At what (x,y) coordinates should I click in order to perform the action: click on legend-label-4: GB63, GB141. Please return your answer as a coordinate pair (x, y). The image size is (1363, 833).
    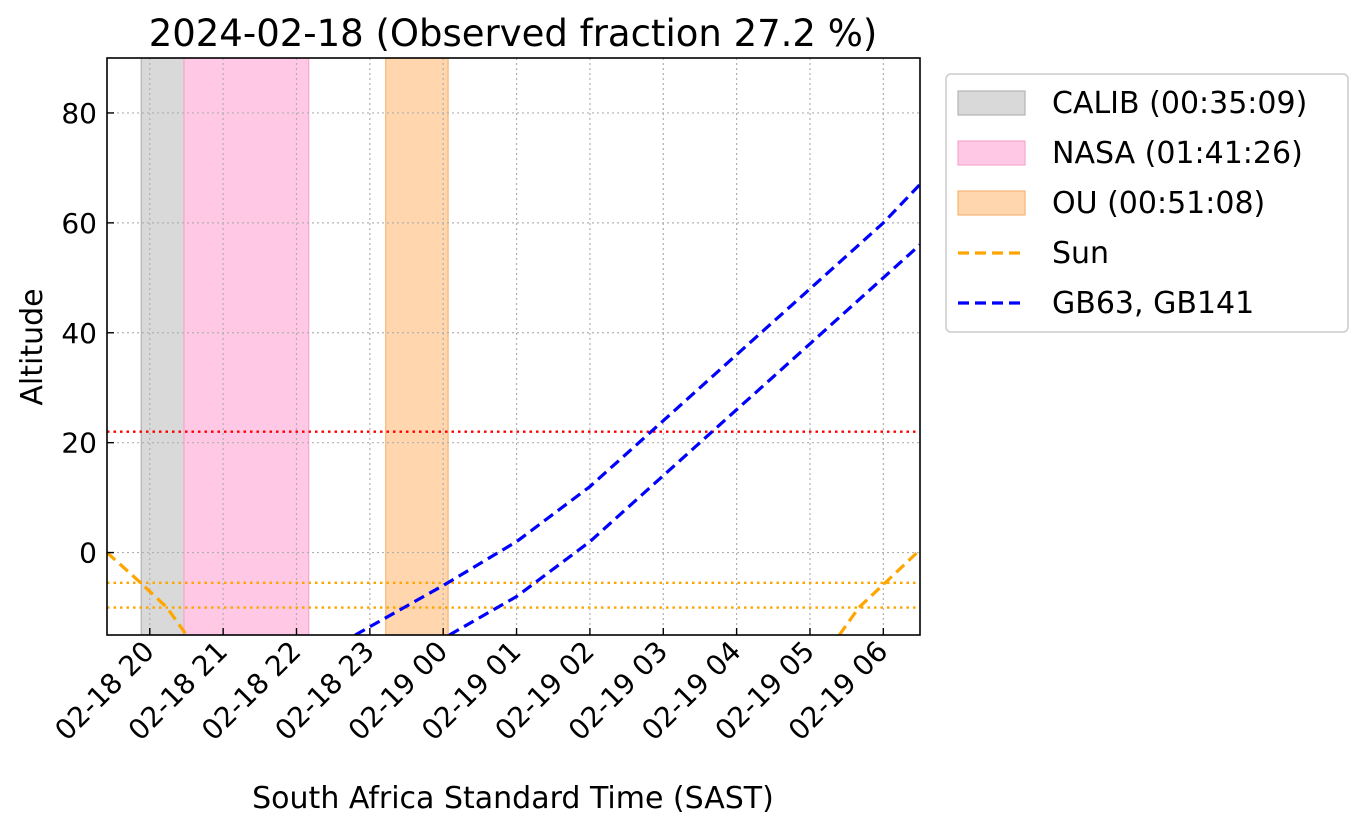
    Looking at the image, I should click on (1153, 303).